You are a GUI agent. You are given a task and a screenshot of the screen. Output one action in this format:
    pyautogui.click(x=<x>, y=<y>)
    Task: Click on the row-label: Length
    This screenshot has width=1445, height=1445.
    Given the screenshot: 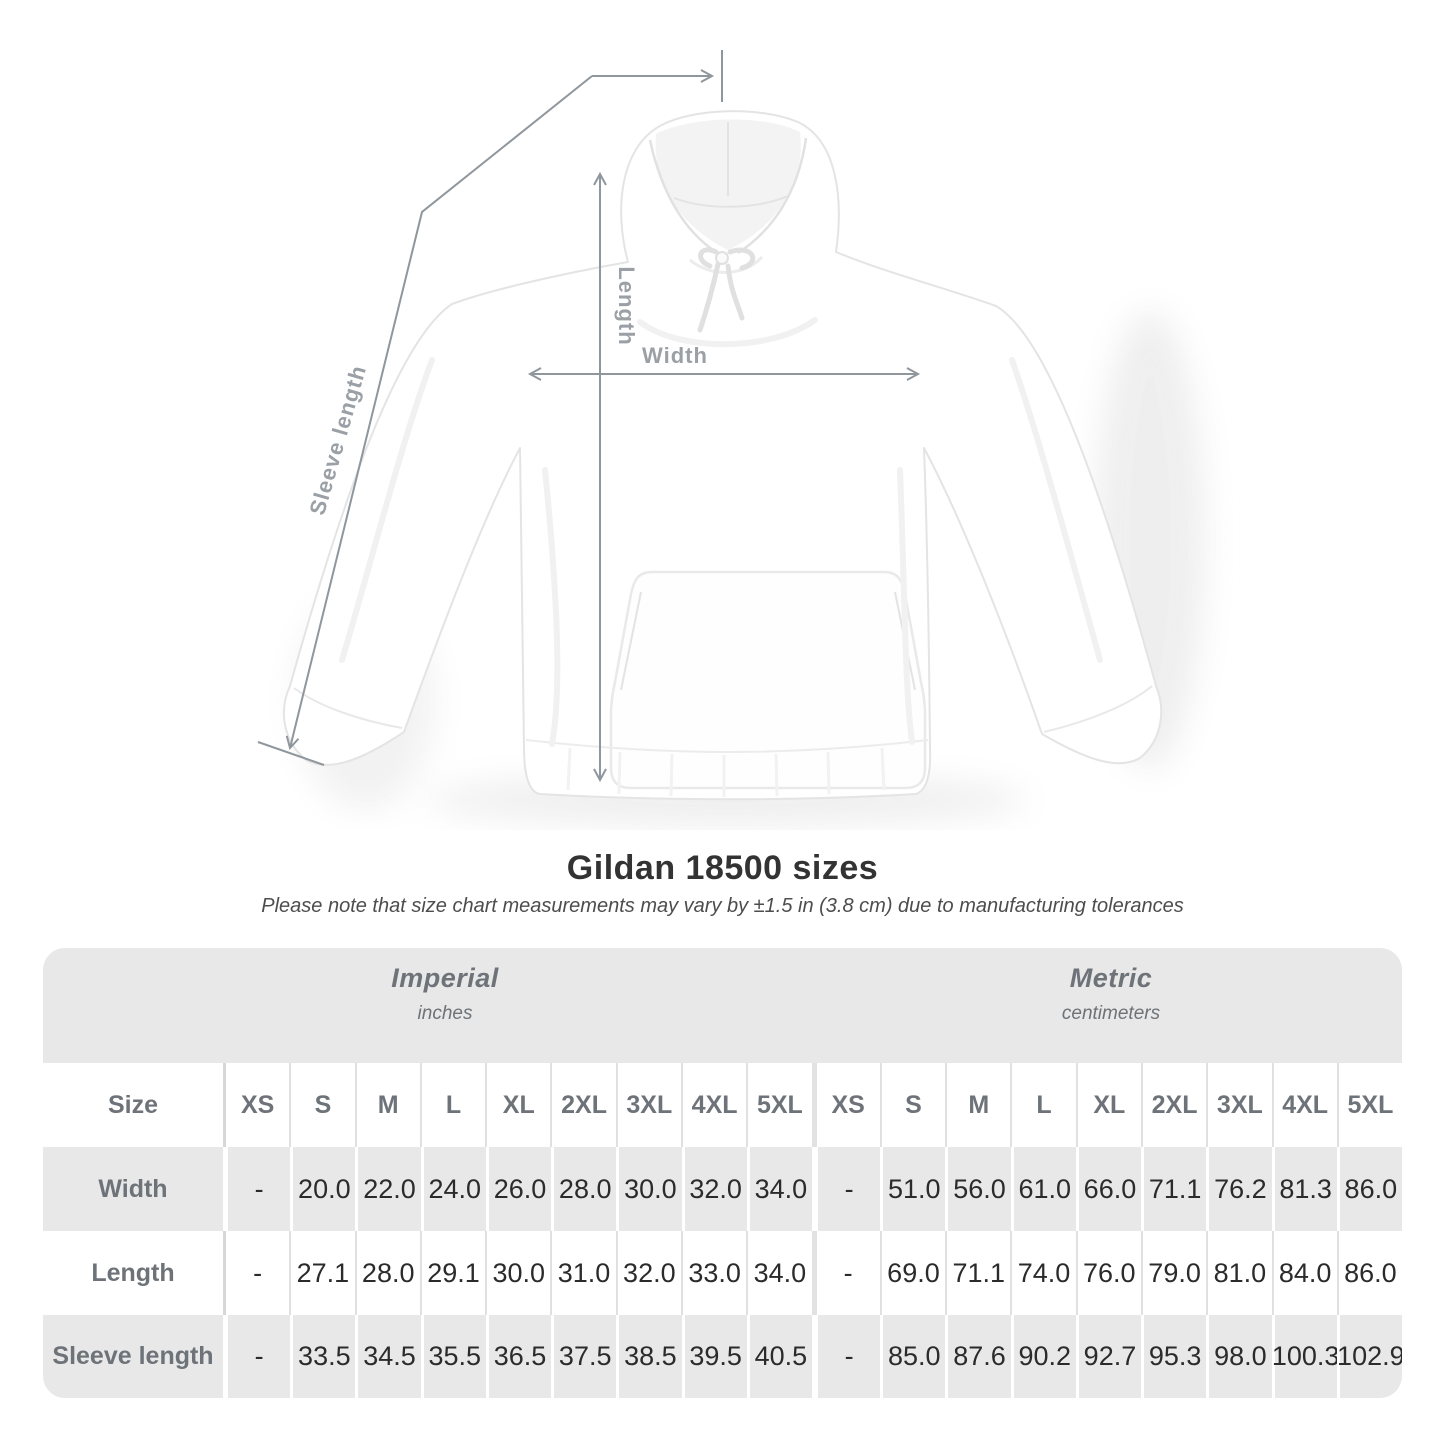 What is the action you would take?
    pyautogui.click(x=133, y=1272)
    